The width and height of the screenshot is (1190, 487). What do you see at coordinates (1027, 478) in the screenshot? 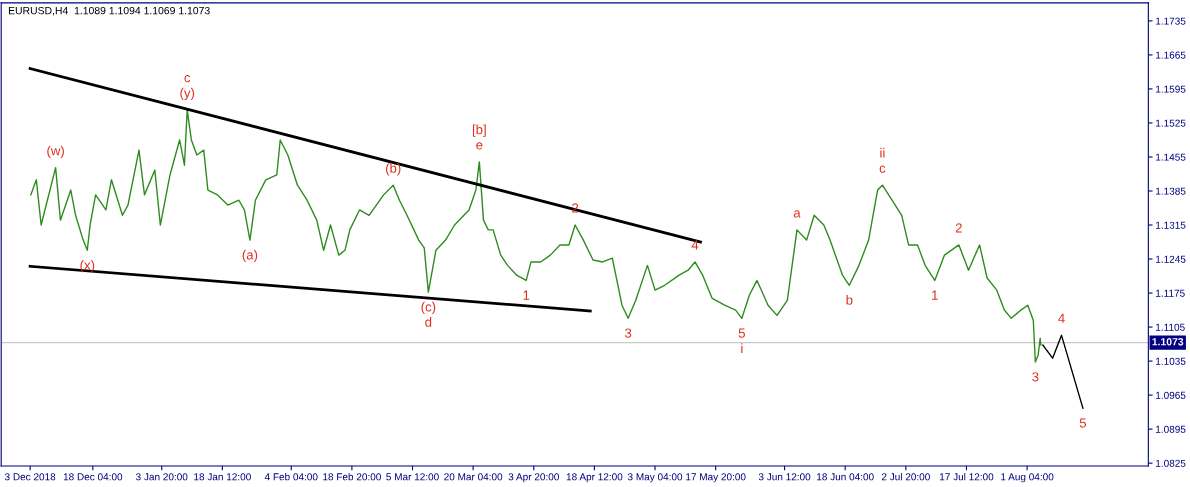
I see `x-tick-label: 1 Aug 04:00` at bounding box center [1027, 478].